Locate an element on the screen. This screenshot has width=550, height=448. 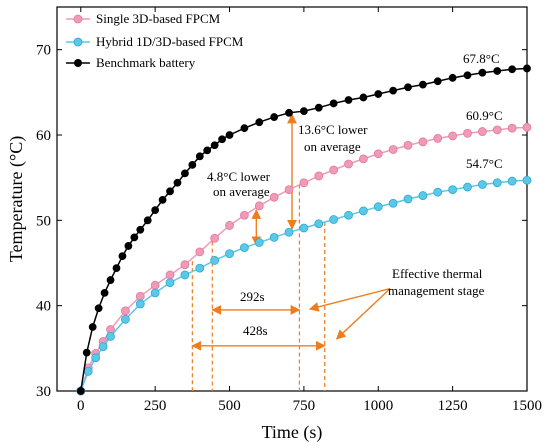
y-tick-label-50: 50 is located at coordinates (43, 221).